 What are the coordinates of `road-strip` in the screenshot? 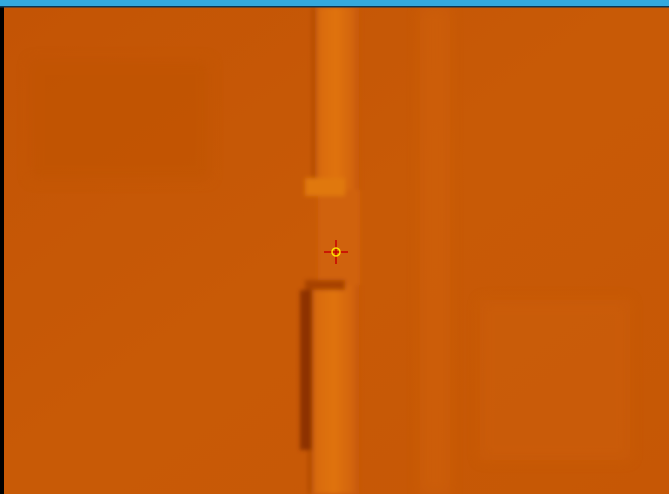 It's located at (330, 250).